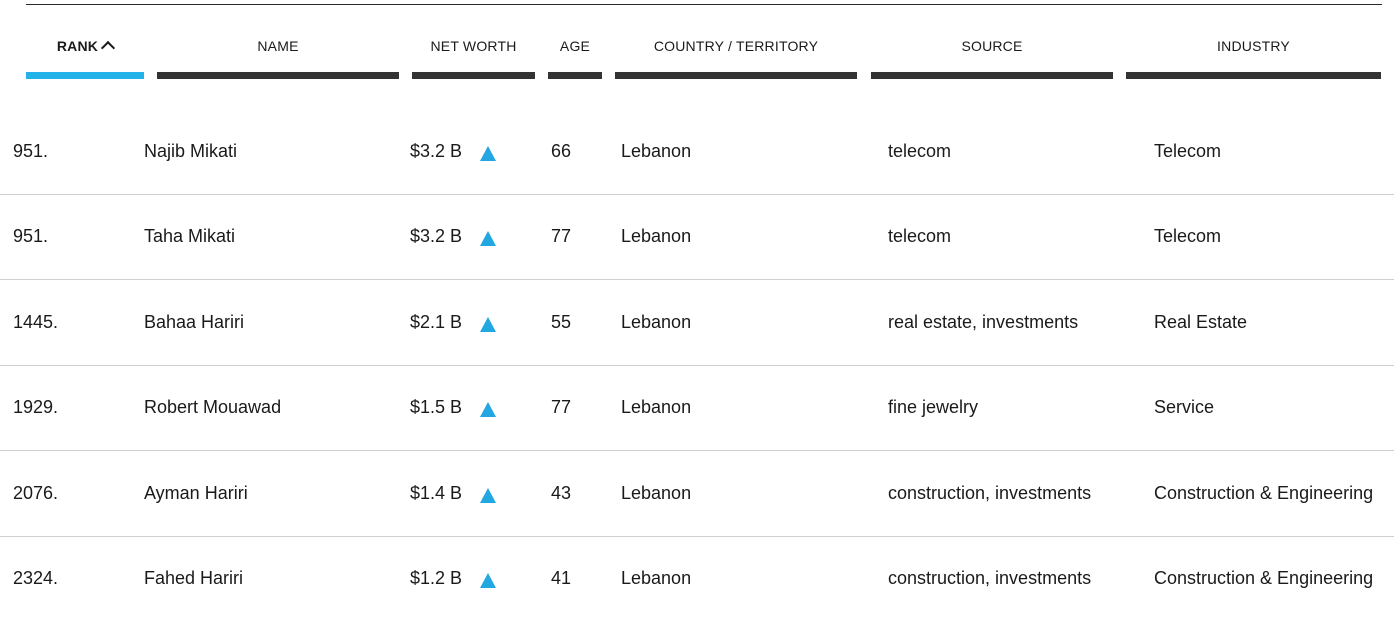 The width and height of the screenshot is (1394, 622). I want to click on column-header-label: NAME, so click(278, 46).